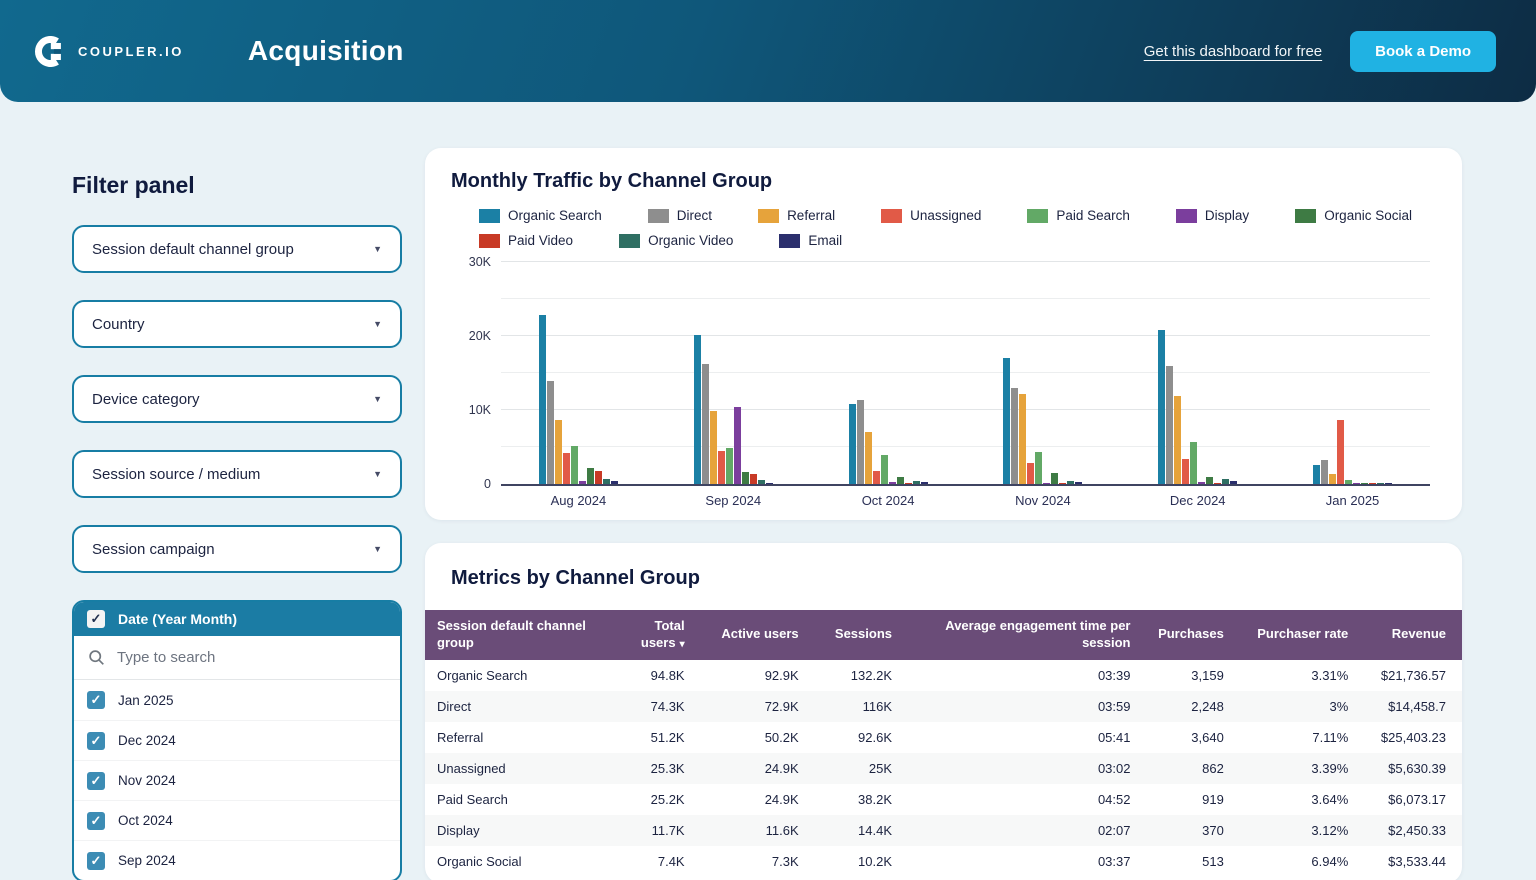  What do you see at coordinates (237, 780) in the screenshot?
I see `date-option-nov-2024: ✓ Nov 2024` at bounding box center [237, 780].